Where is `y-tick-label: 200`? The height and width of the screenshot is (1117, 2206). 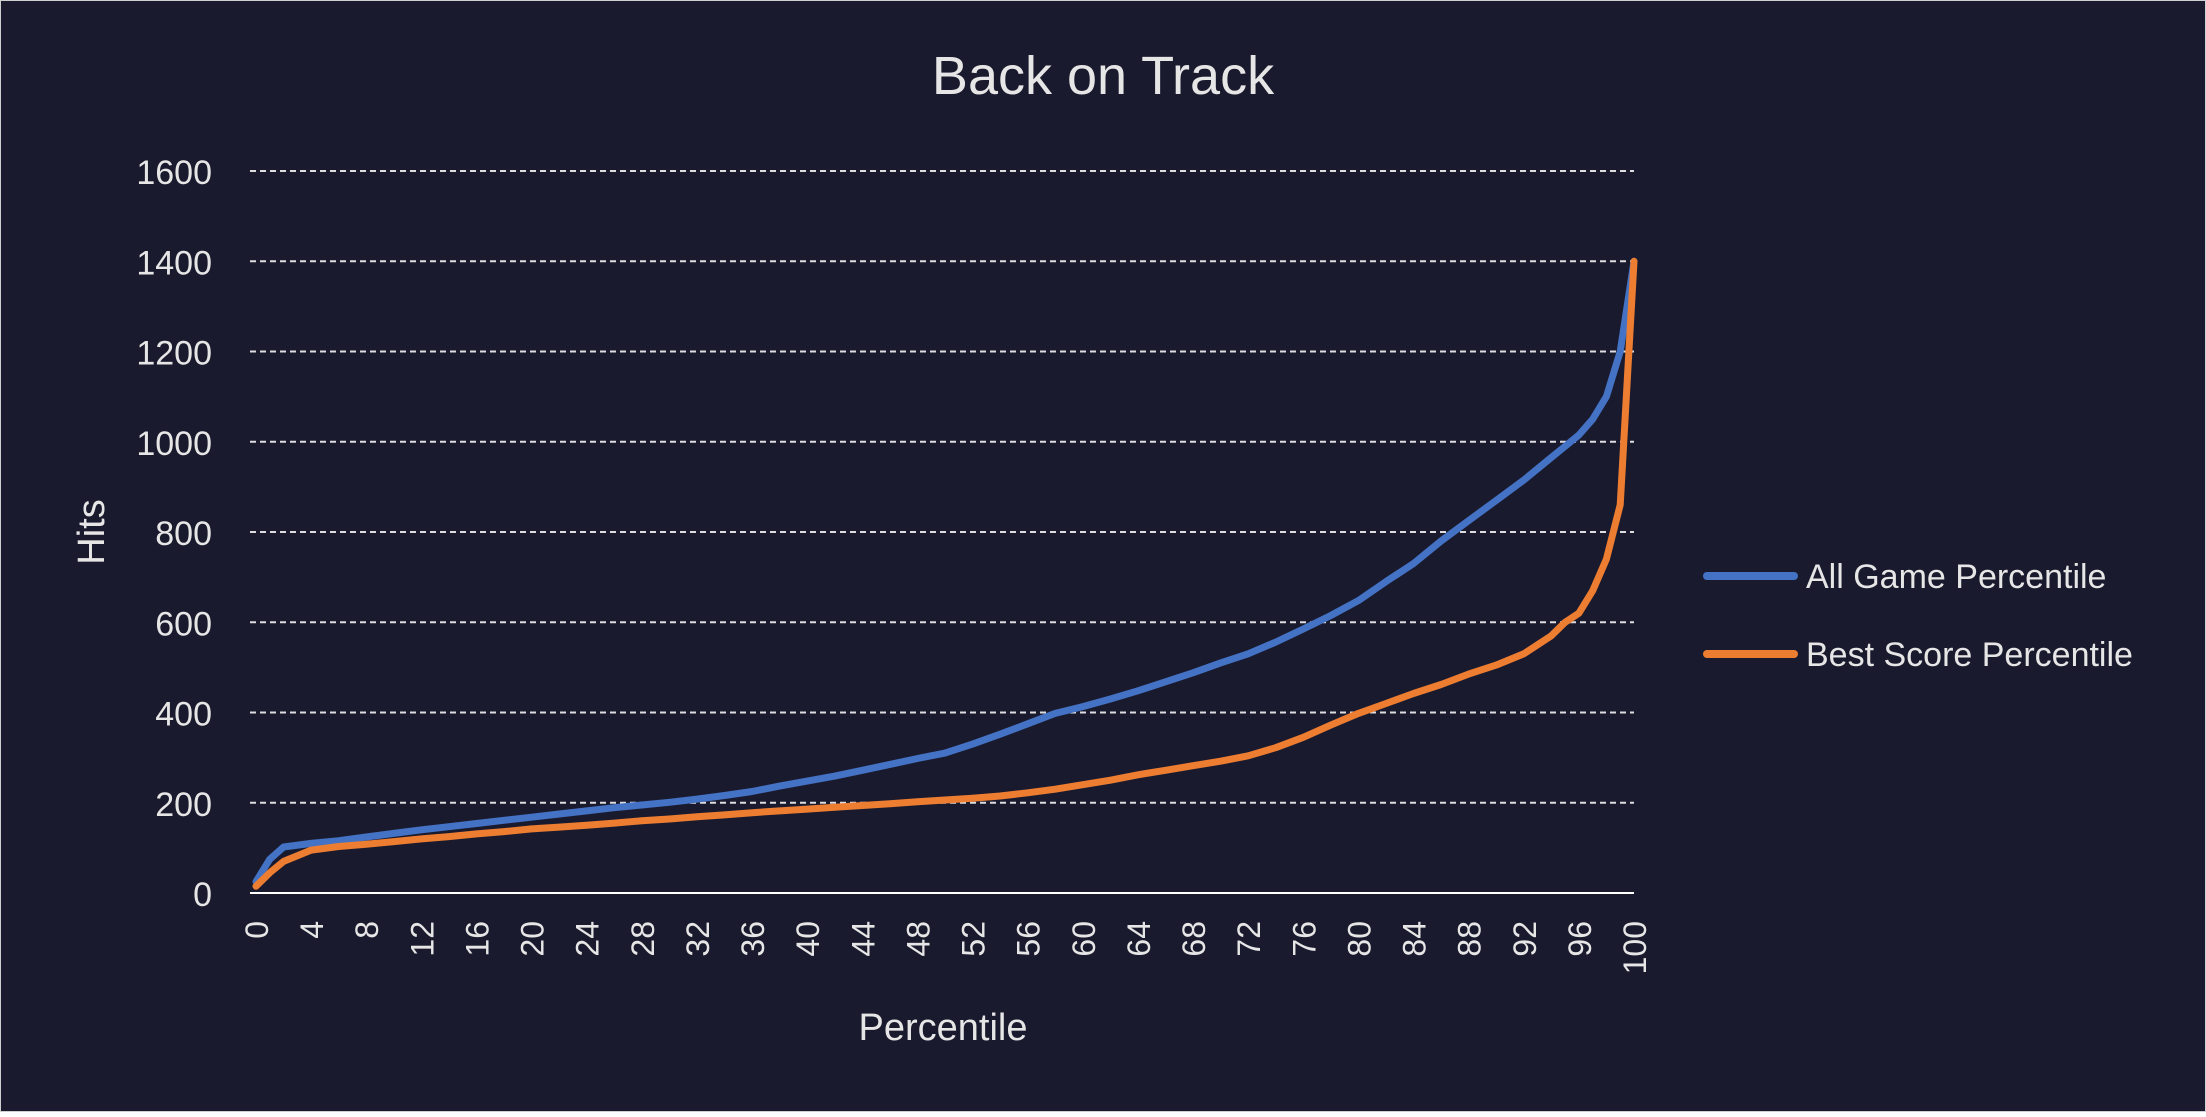 y-tick-label: 200 is located at coordinates (183, 805).